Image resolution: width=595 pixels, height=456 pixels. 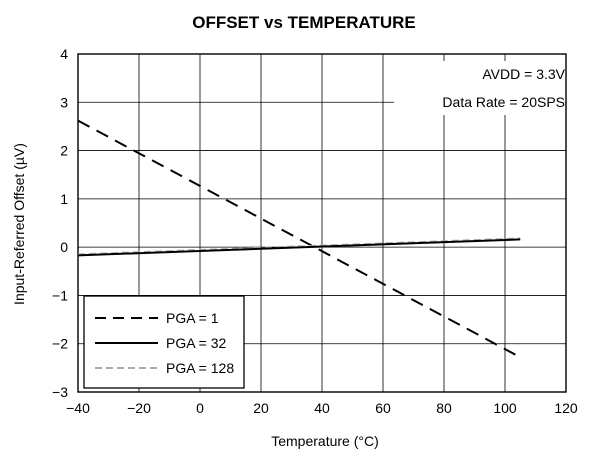 I want to click on x-tick-label: −20, so click(x=139, y=408).